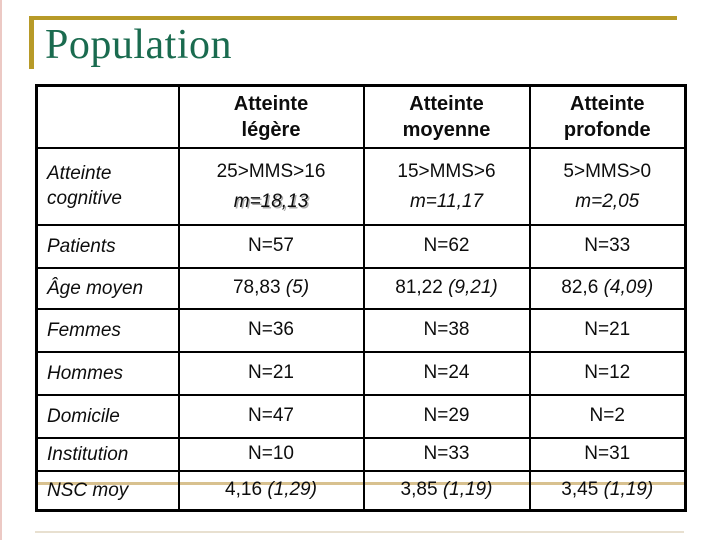 This screenshot has width=720, height=540. Describe the element at coordinates (139, 45) in the screenshot. I see `slide-title: Population` at that location.